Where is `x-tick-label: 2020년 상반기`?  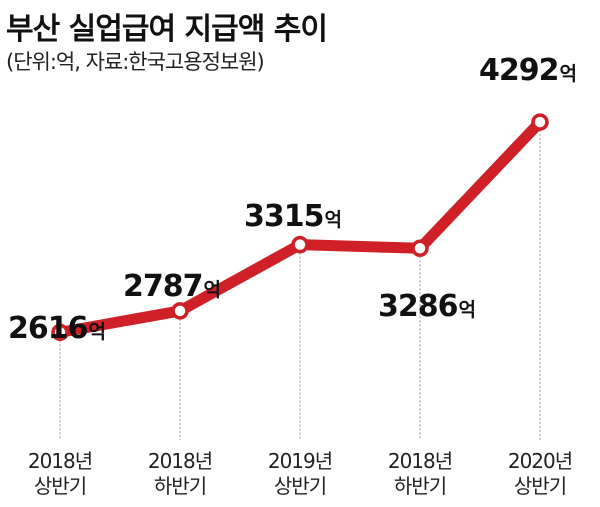
x-tick-label: 2020년 상반기 is located at coordinates (540, 473).